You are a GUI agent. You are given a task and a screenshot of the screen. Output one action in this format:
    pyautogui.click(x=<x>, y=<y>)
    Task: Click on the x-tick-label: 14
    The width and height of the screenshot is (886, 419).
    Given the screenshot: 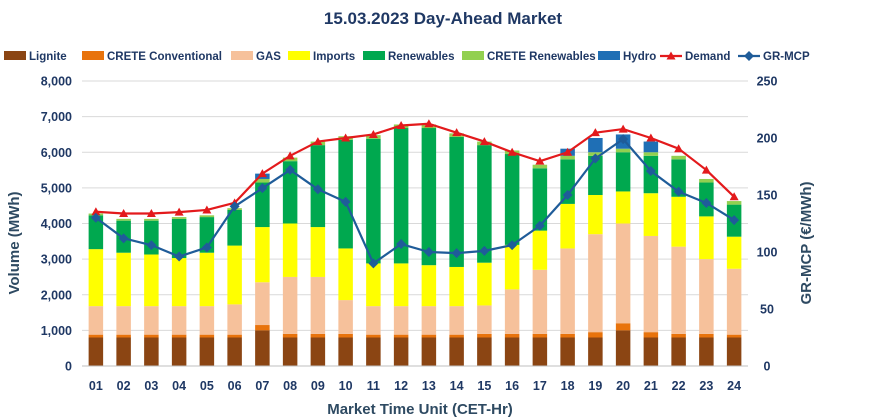 What is the action you would take?
    pyautogui.click(x=457, y=386)
    